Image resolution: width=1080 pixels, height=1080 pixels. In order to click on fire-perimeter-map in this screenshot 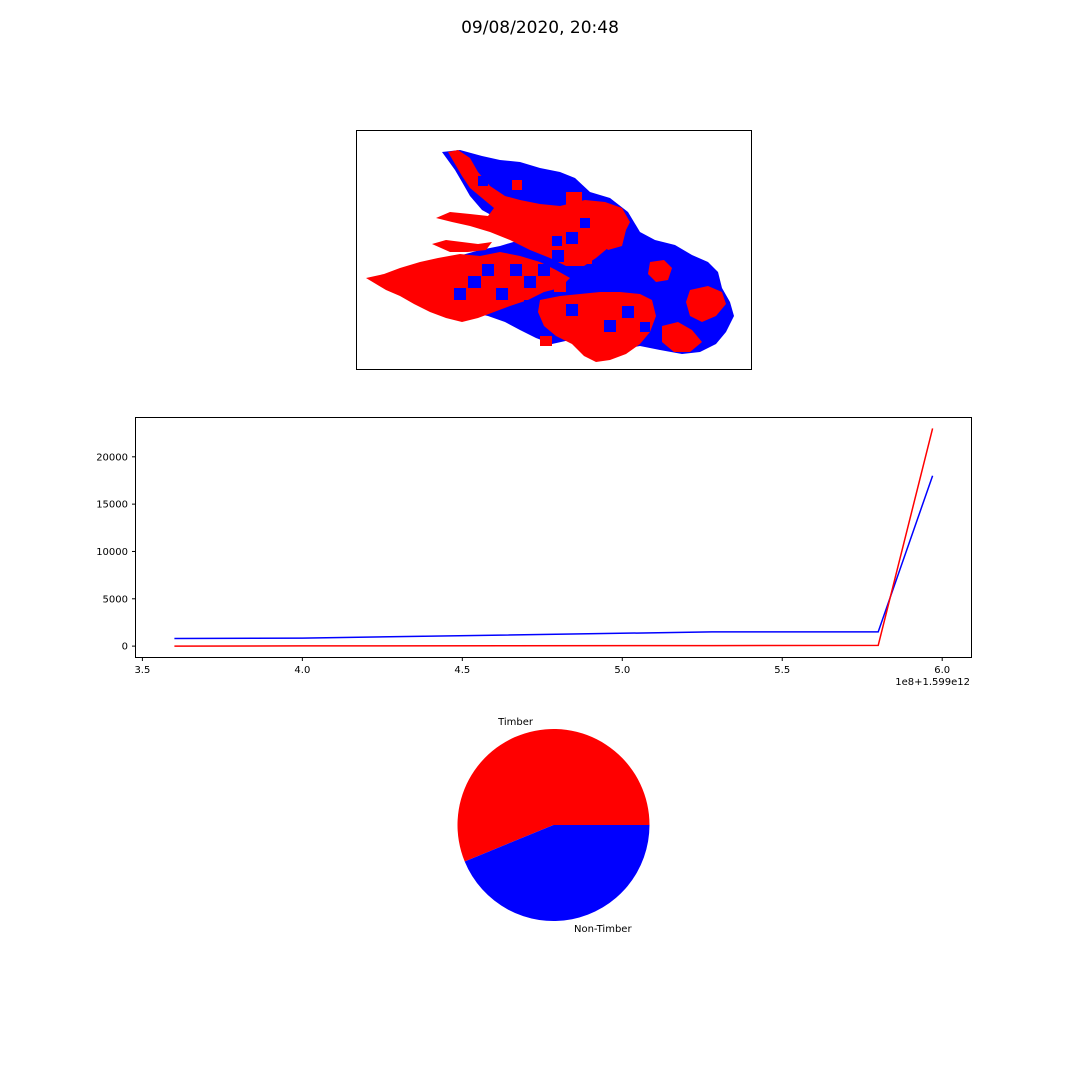, I will do `click(550, 256)`.